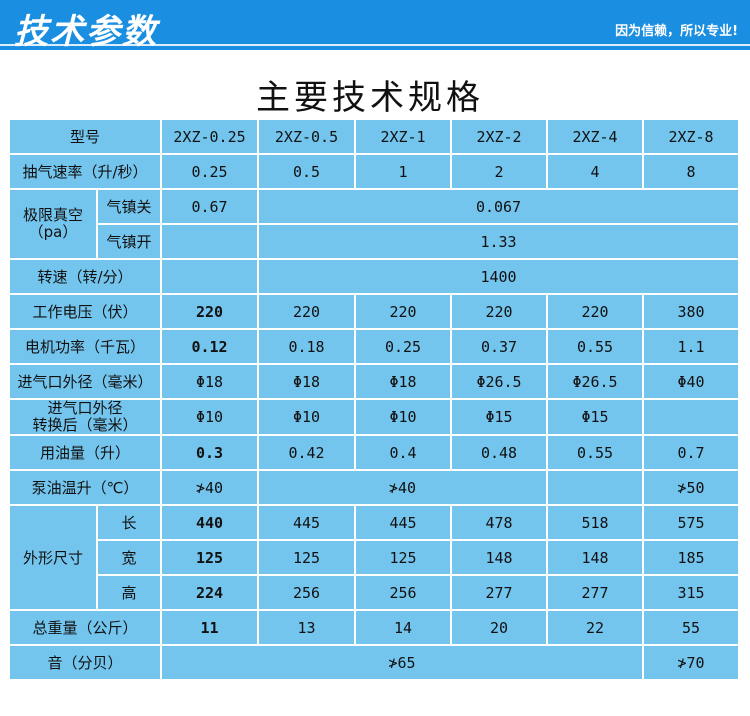  I want to click on table-row: 极限真空 （pa） 气镇关 0.67 0.067, so click(374, 224).